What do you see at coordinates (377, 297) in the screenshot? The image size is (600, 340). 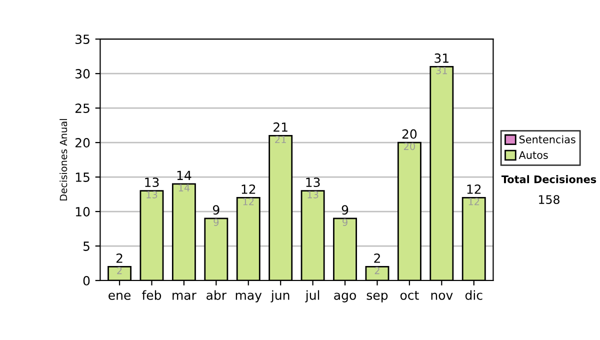 I see `x-tick-label: sep` at bounding box center [377, 297].